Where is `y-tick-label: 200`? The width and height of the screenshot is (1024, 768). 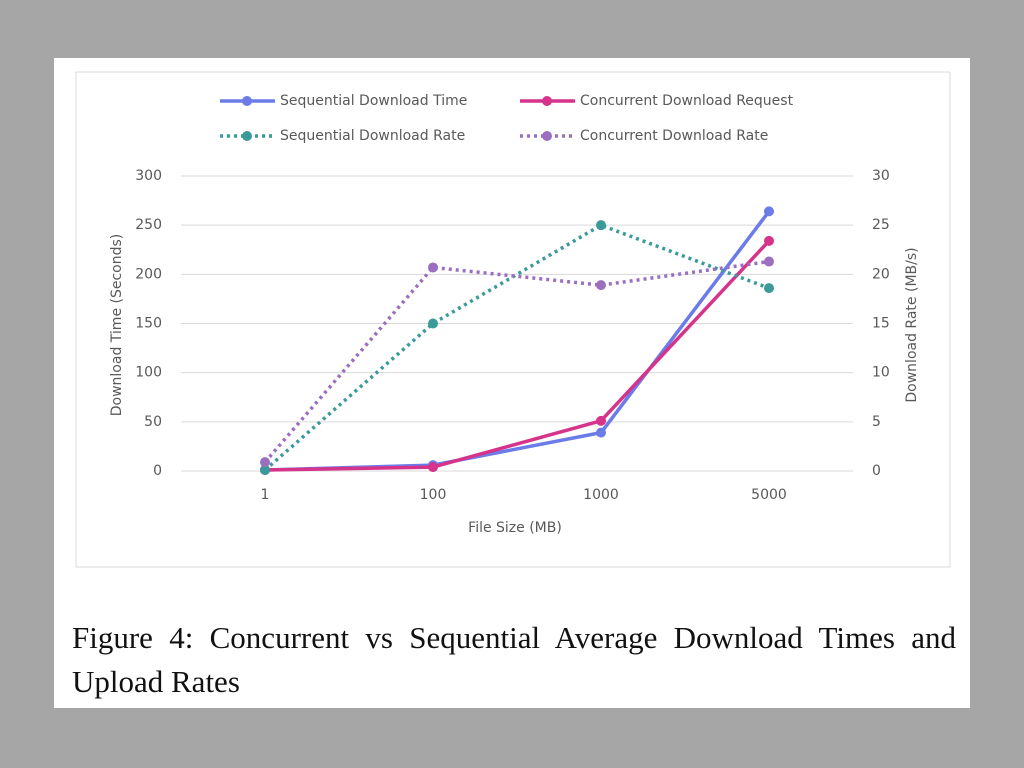 y-tick-label: 200 is located at coordinates (148, 274).